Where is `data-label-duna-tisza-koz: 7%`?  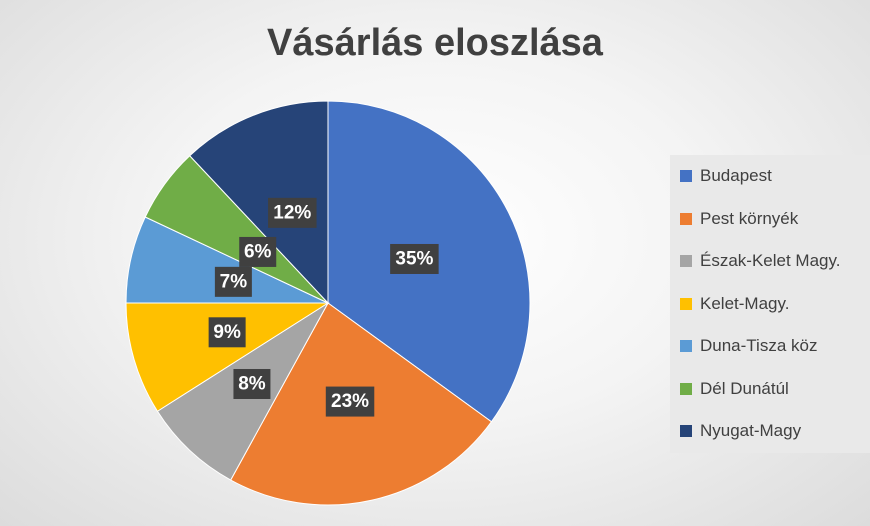
data-label-duna-tisza-koz: 7% is located at coordinates (233, 281).